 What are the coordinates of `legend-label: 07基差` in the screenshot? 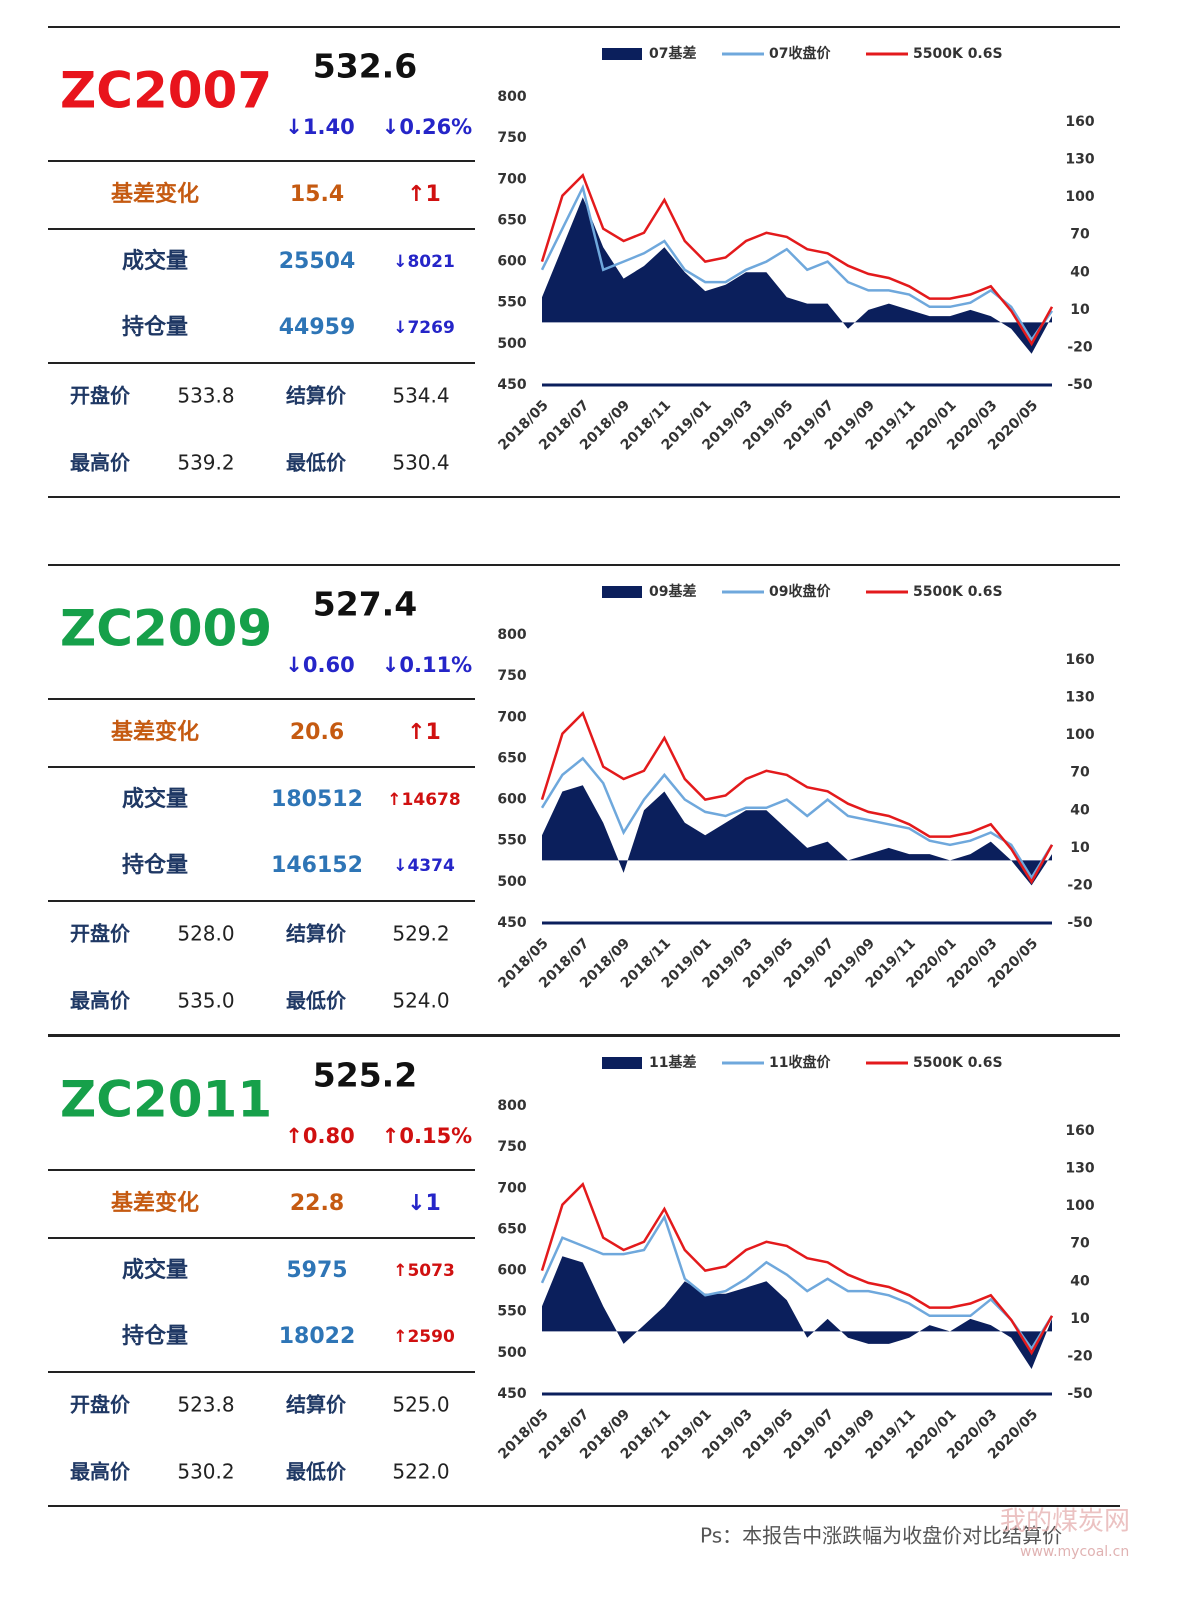 It's located at (672, 53).